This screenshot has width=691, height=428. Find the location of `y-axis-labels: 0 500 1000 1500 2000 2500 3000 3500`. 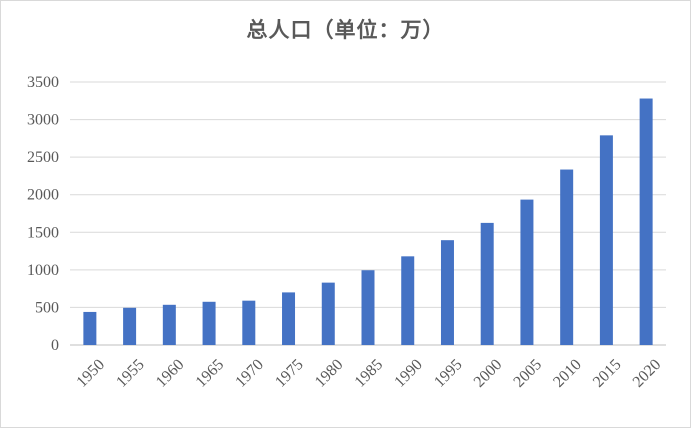

y-axis-labels: 0 500 1000 1500 2000 2500 3000 3500 is located at coordinates (43, 214).